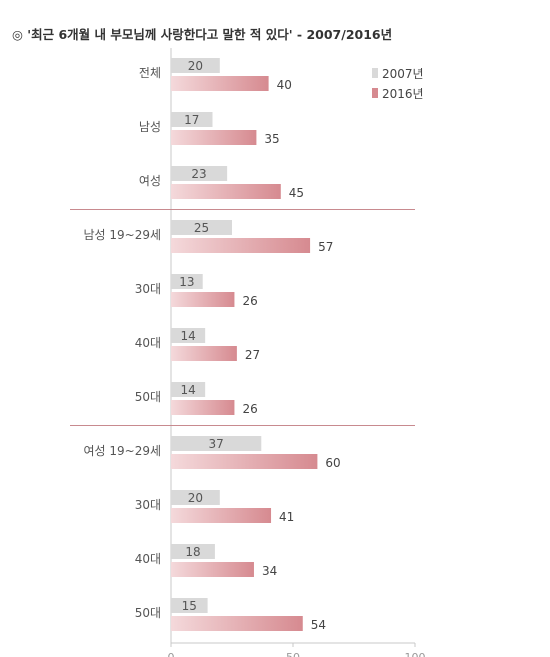 The width and height of the screenshot is (550, 657). What do you see at coordinates (325, 247) in the screenshot?
I see `data-label-2016: 57` at bounding box center [325, 247].